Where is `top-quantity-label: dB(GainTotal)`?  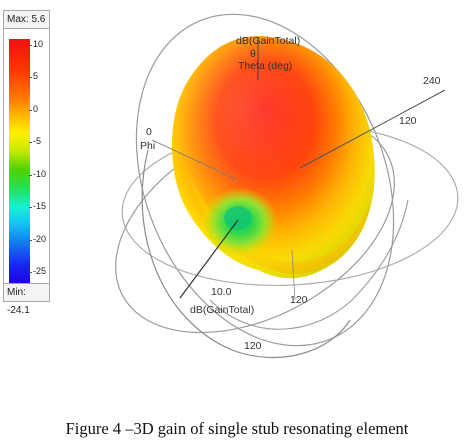 top-quantity-label: dB(GainTotal) is located at coordinates (268, 41).